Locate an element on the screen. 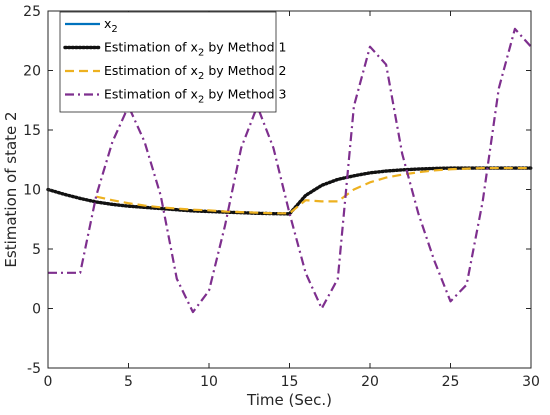 This screenshot has height=415, width=550. y-tick-label: 25 is located at coordinates (32, 12).